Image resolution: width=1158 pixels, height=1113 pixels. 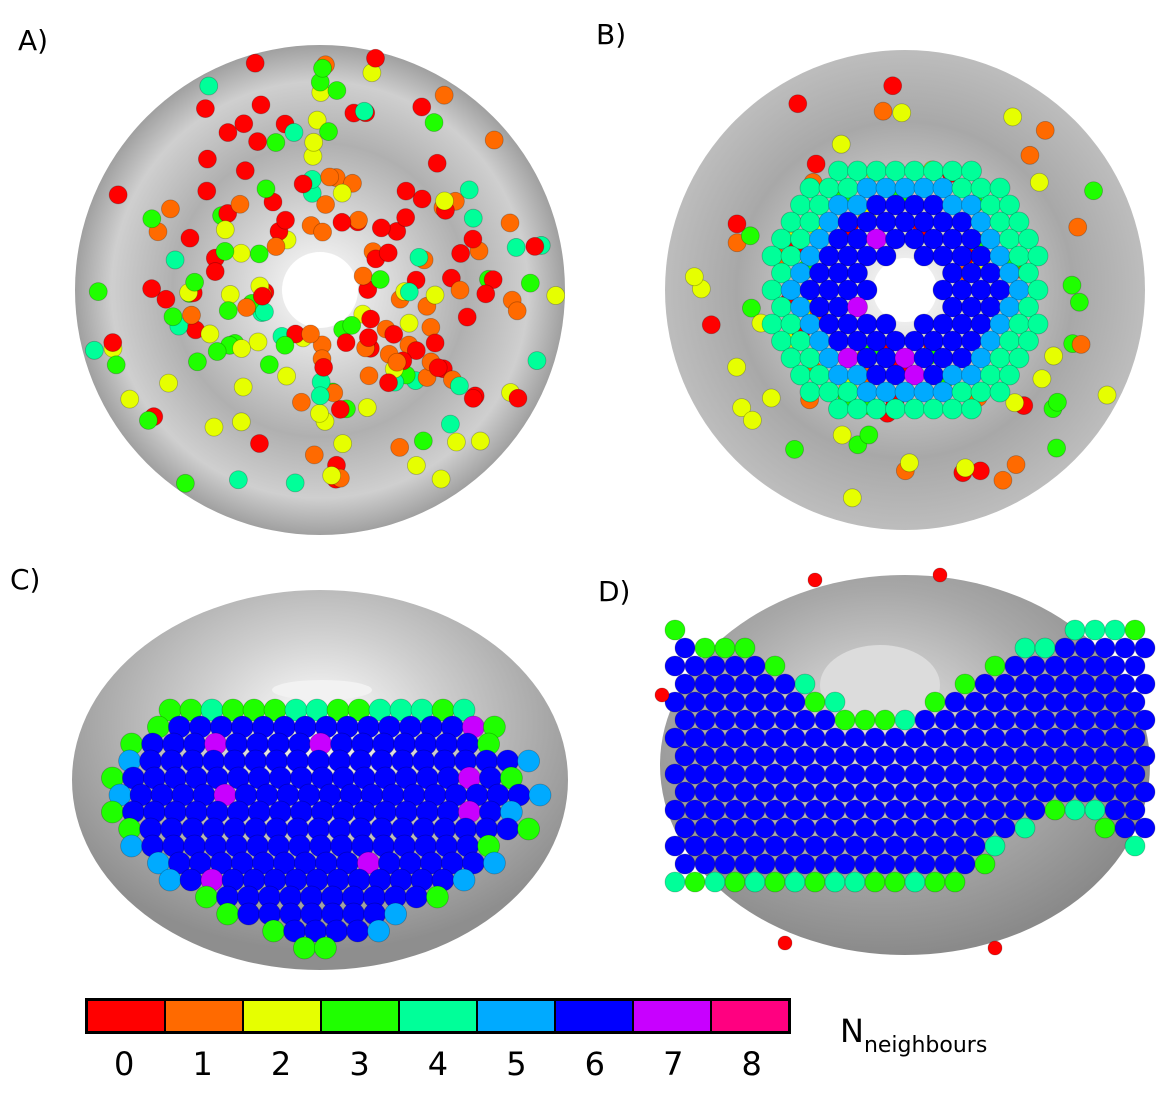 I want to click on panel-label-d: D), so click(x=614, y=591).